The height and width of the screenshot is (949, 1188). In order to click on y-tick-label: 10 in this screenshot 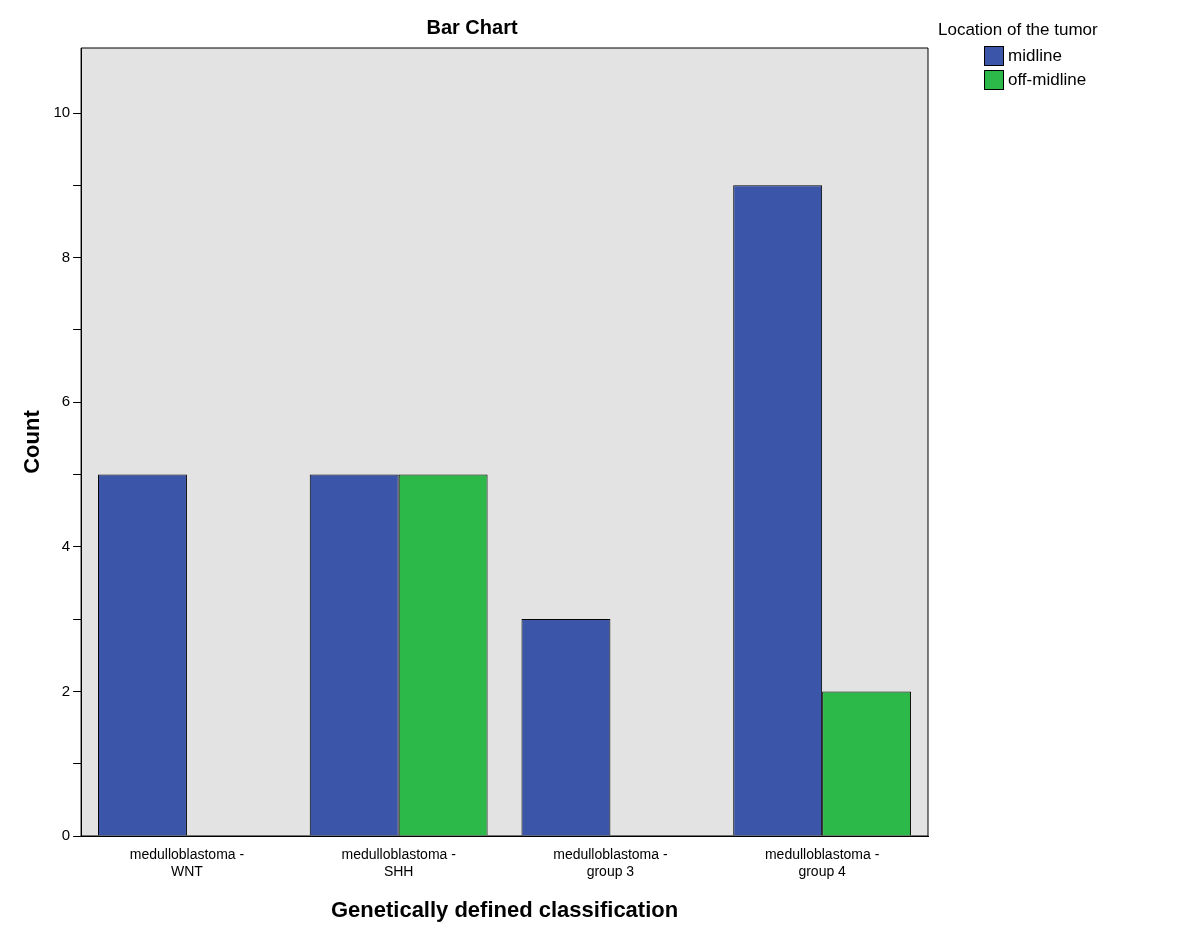, I will do `click(62, 112)`.